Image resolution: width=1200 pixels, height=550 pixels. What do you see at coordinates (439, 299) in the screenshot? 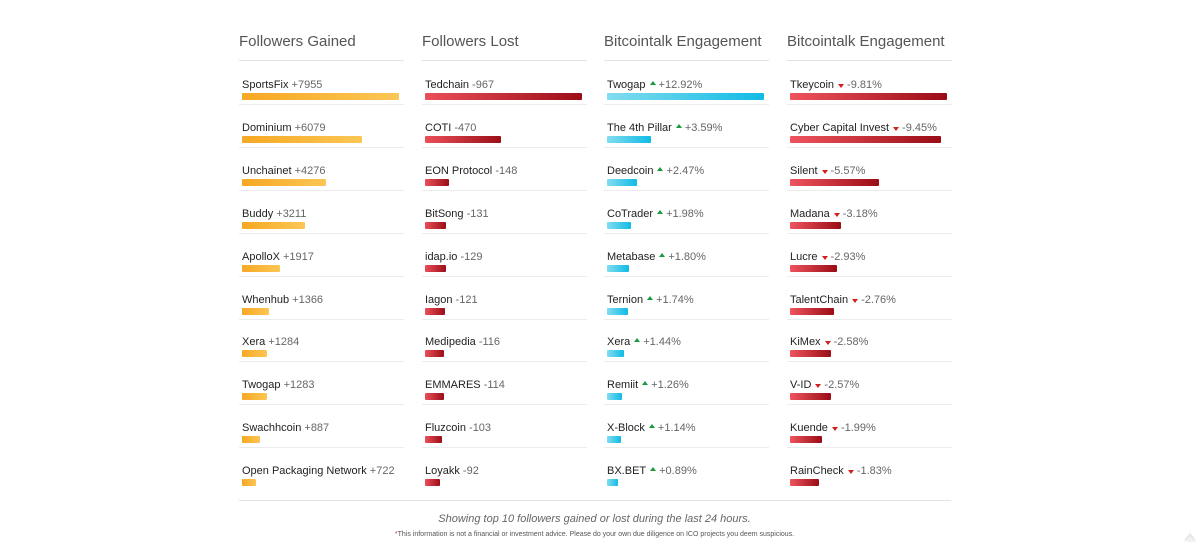
I see `item-name: Iagon` at bounding box center [439, 299].